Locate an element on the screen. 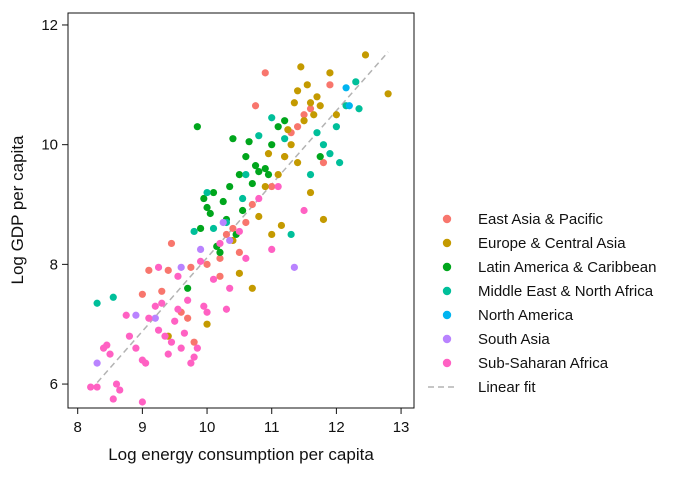  legend-marker-latin-america-and-caribbean is located at coordinates (447, 267).